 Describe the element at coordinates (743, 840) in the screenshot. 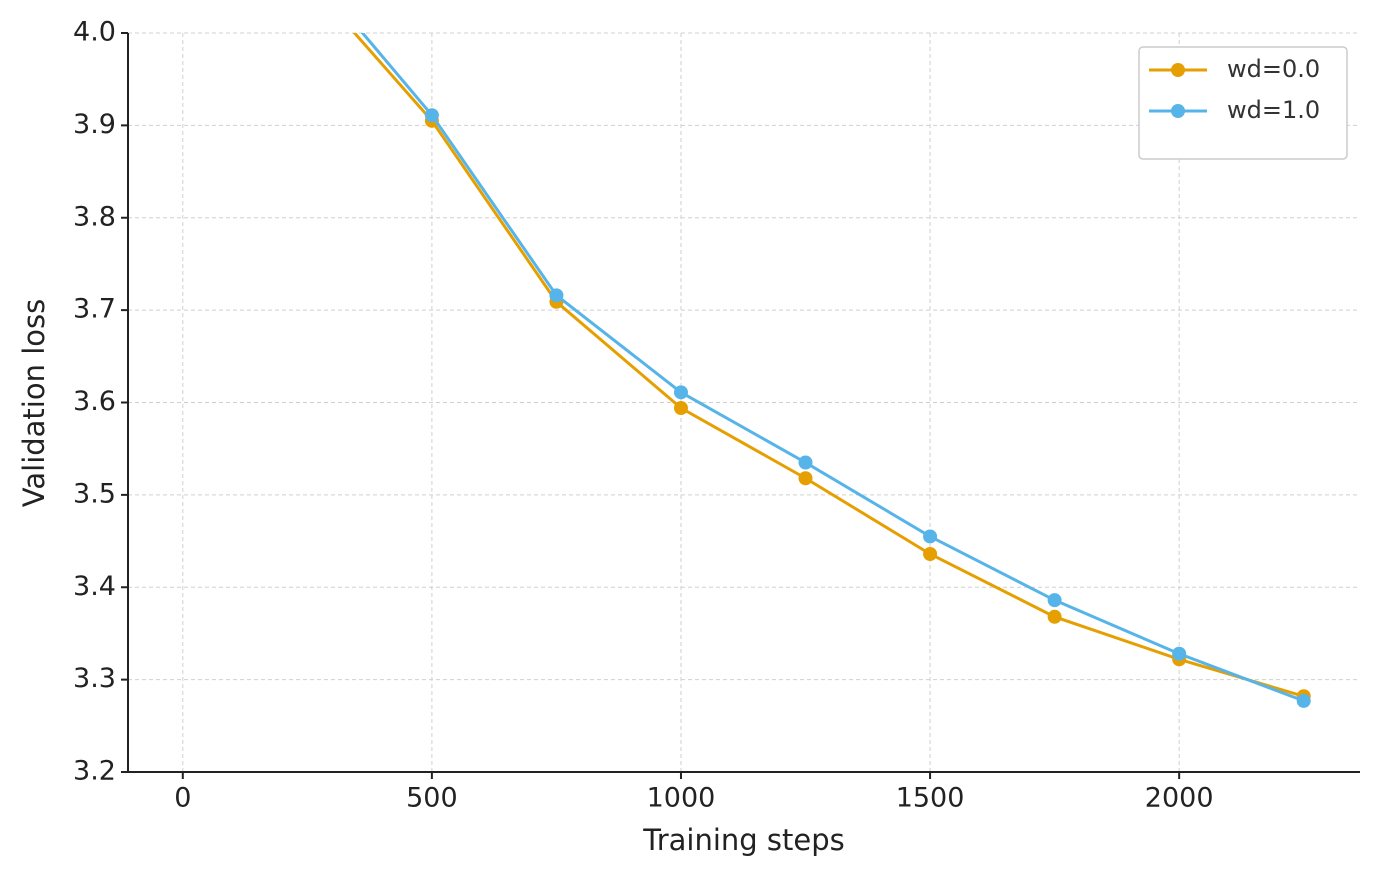

I see `x-axis-label: Training steps` at that location.